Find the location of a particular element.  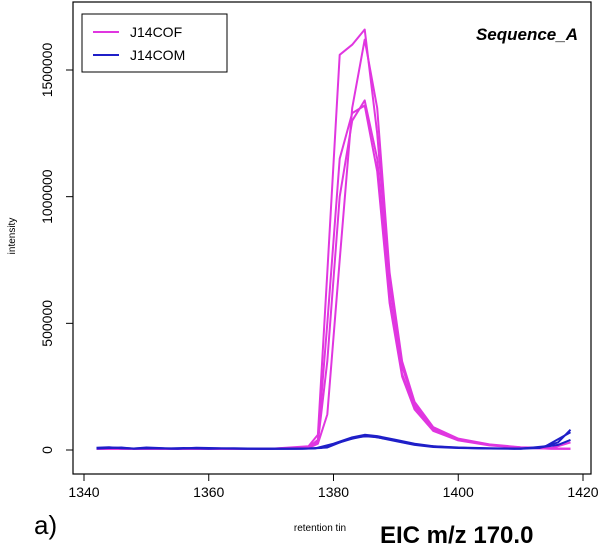

panel-label: a) is located at coordinates (46, 525).